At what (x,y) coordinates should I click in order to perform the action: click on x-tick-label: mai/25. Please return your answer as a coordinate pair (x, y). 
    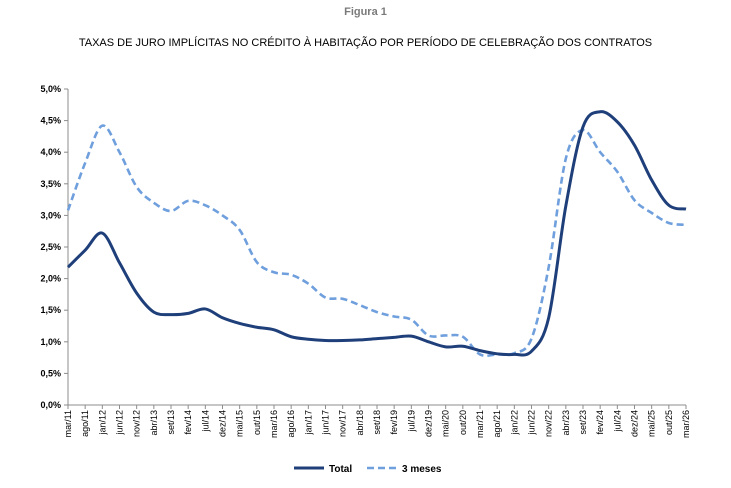
    Looking at the image, I should click on (652, 423).